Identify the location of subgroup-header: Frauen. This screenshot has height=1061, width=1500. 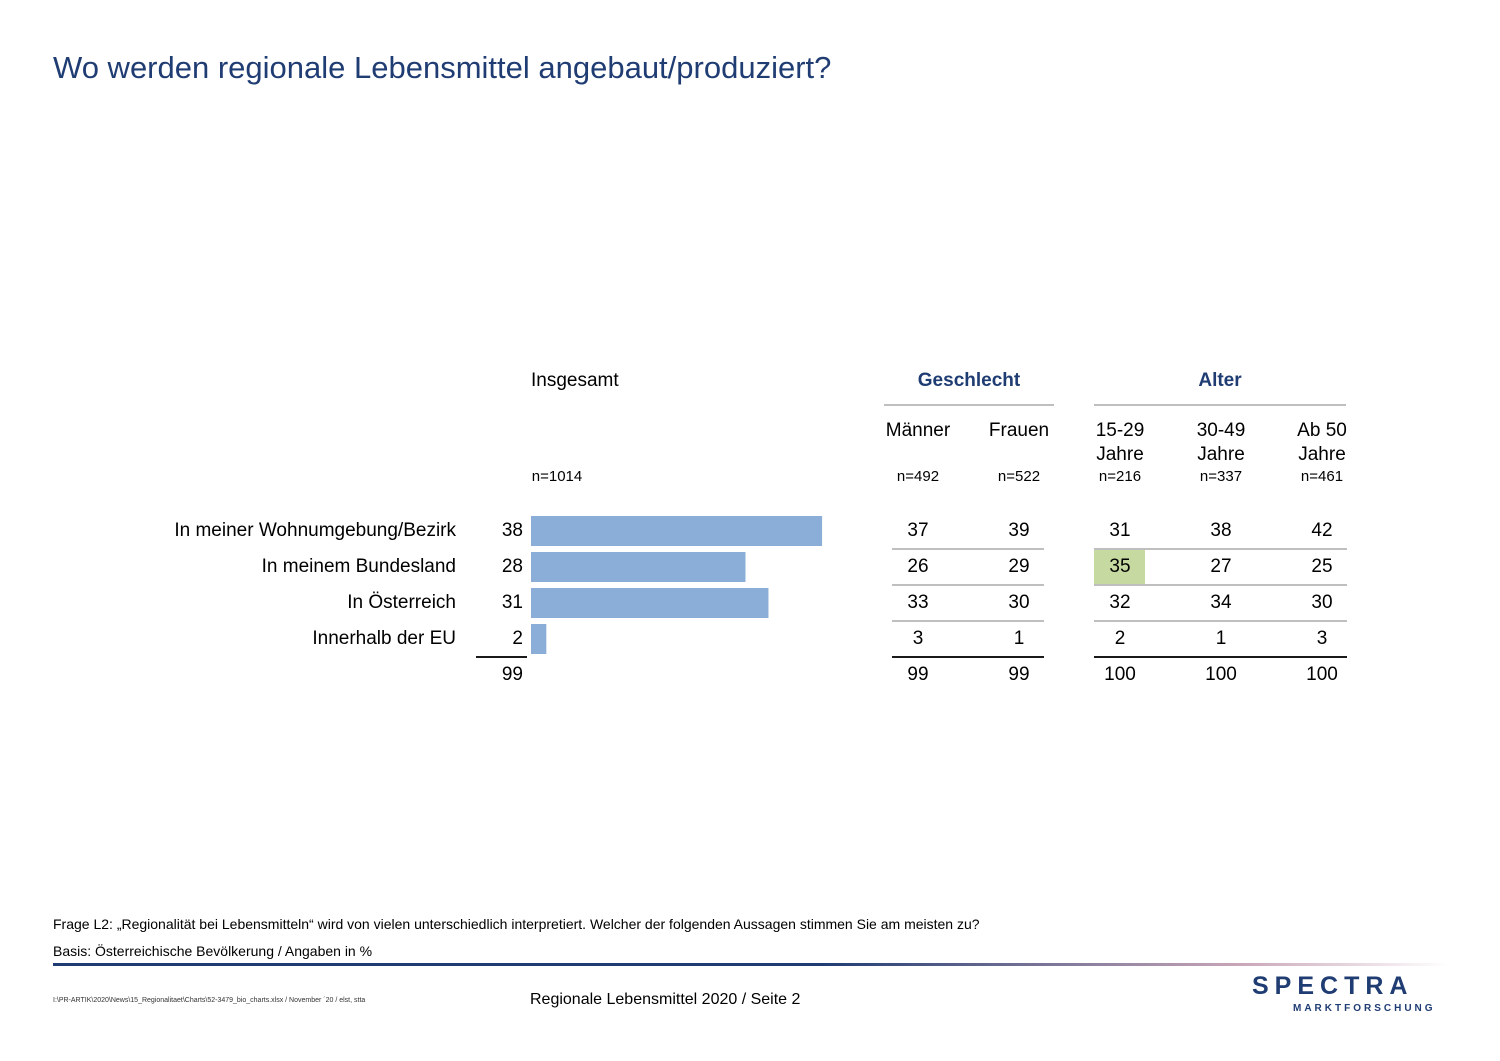
(1019, 431).